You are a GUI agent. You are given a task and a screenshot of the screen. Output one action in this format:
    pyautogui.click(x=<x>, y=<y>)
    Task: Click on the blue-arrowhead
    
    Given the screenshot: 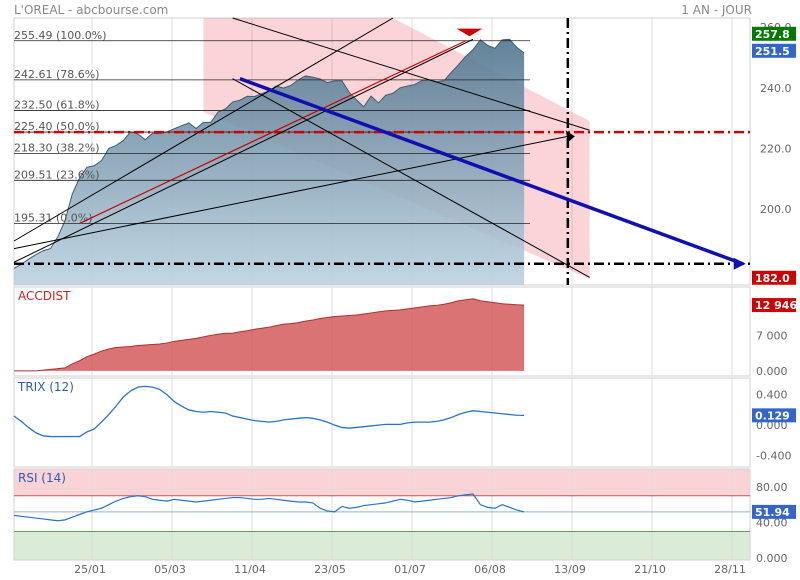 What is the action you would take?
    pyautogui.click(x=739, y=263)
    